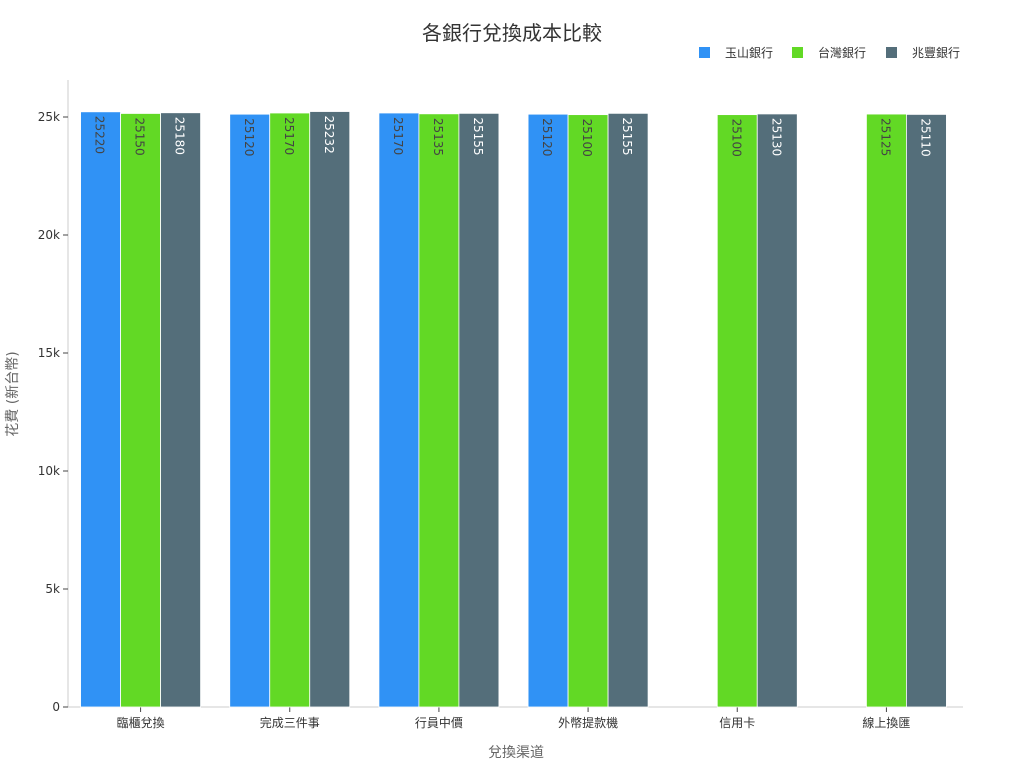 The height and width of the screenshot is (772, 1024). I want to click on data-label: 25180, so click(180, 136).